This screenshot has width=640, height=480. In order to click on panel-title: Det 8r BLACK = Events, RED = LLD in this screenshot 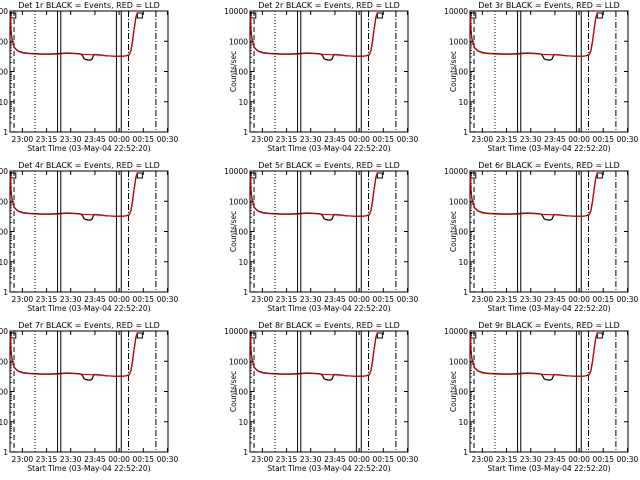, I will do `click(329, 325)`.